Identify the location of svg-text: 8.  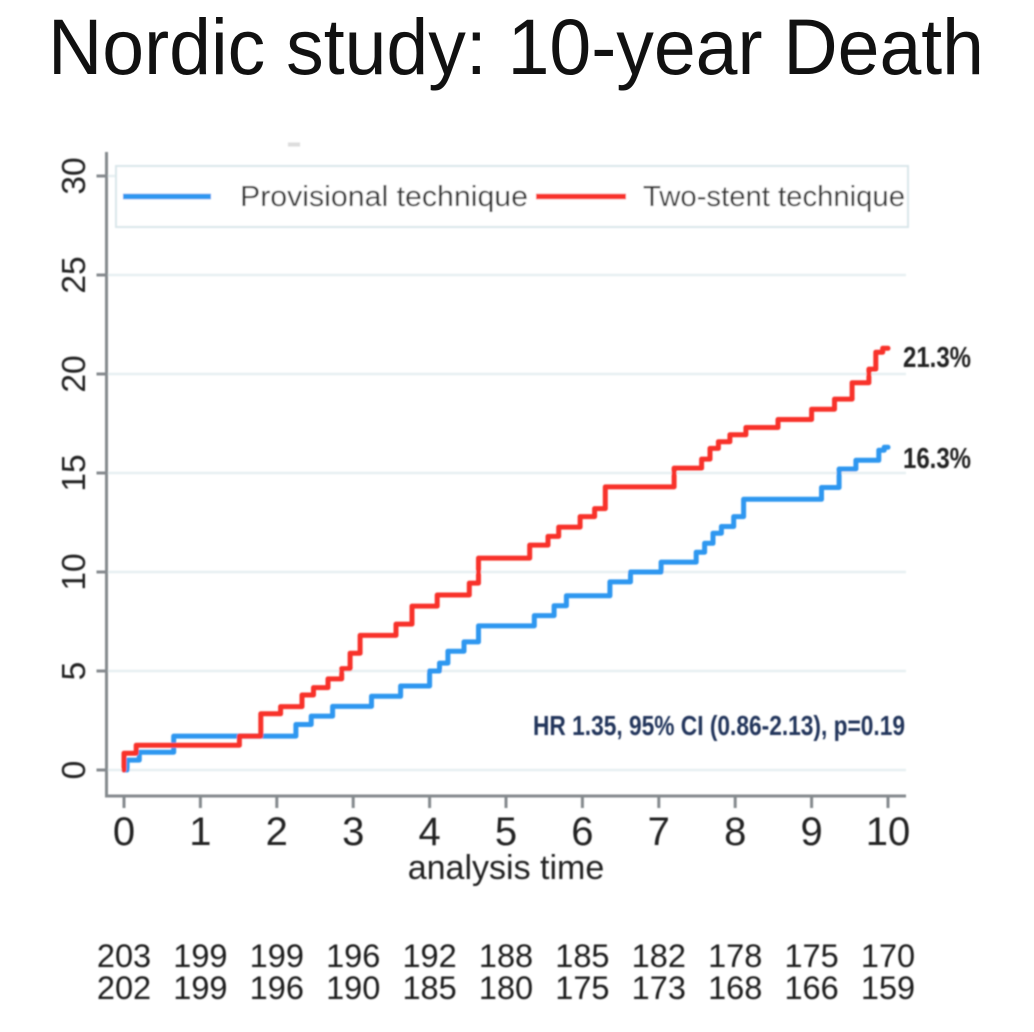
(735, 832).